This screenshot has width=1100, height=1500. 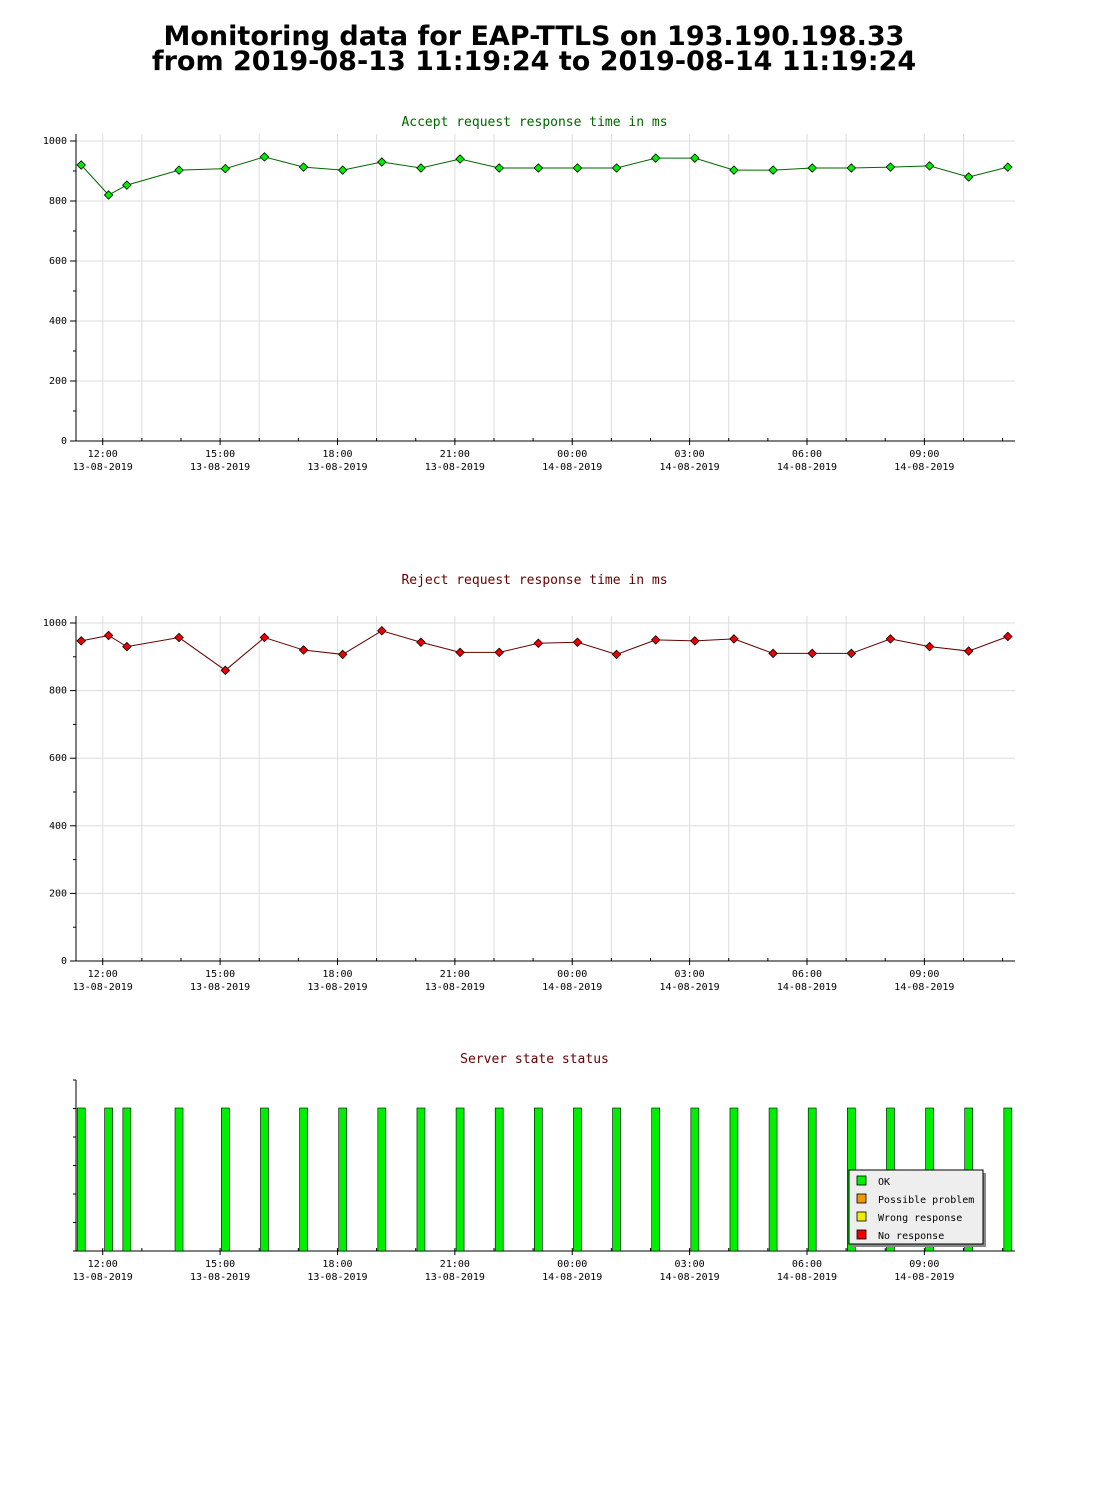 What do you see at coordinates (916, 1207) in the screenshot?
I see `legend-box` at bounding box center [916, 1207].